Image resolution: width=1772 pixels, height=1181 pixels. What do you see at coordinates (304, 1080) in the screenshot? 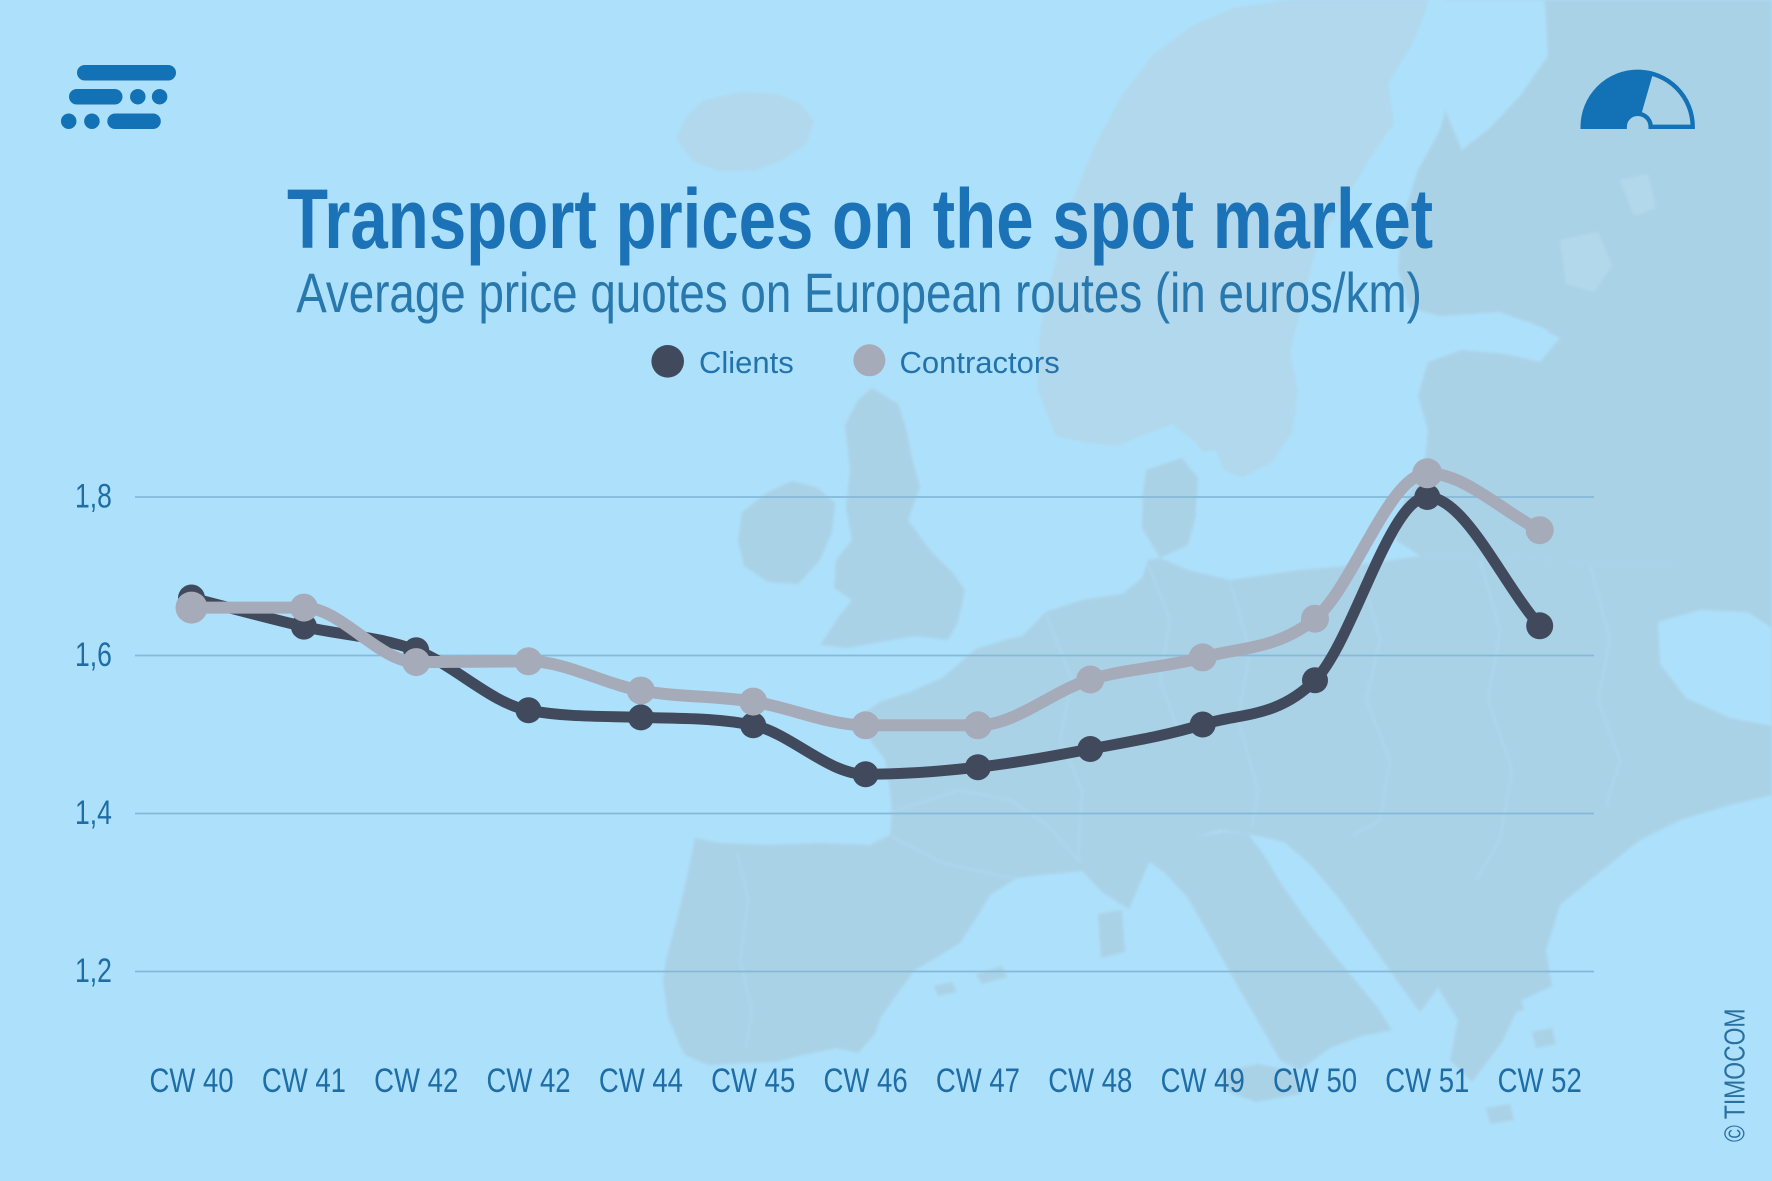
I see `svg-text: CW 41` at bounding box center [304, 1080].